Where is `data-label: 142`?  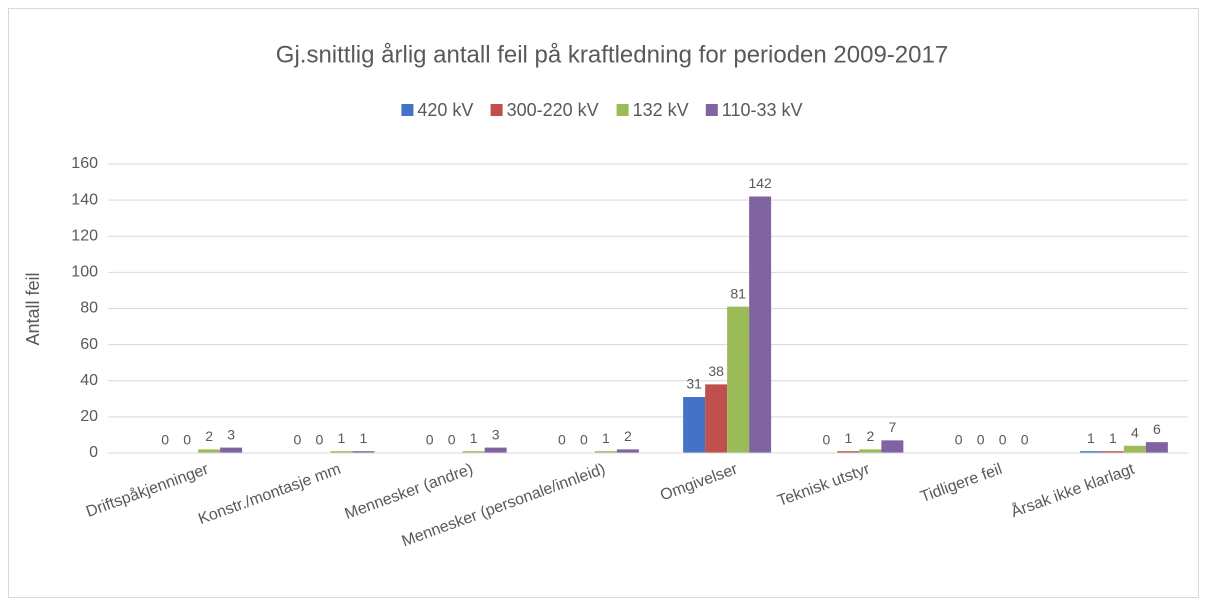 data-label: 142 is located at coordinates (760, 183).